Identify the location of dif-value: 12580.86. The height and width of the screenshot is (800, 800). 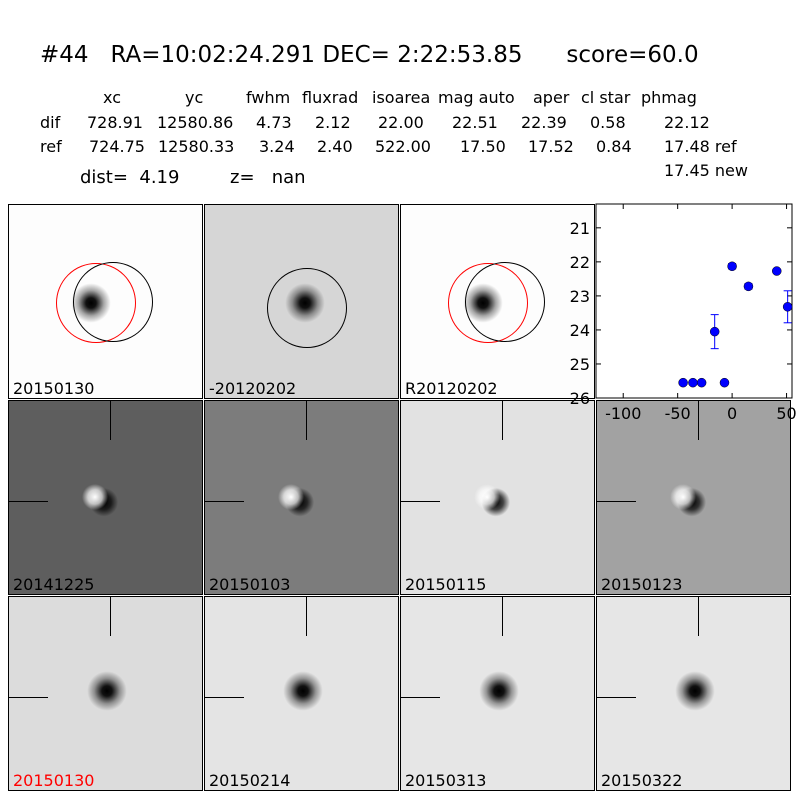
(195, 122).